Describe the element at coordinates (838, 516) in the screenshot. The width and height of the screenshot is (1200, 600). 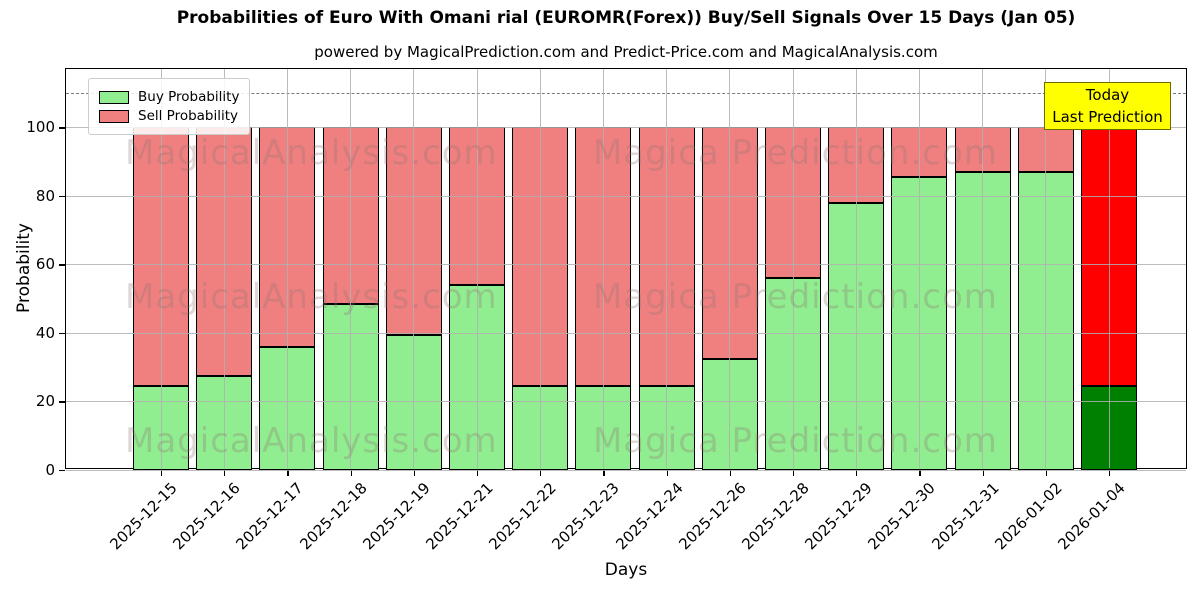
I see `x-tick-label: 2025-12-29` at that location.